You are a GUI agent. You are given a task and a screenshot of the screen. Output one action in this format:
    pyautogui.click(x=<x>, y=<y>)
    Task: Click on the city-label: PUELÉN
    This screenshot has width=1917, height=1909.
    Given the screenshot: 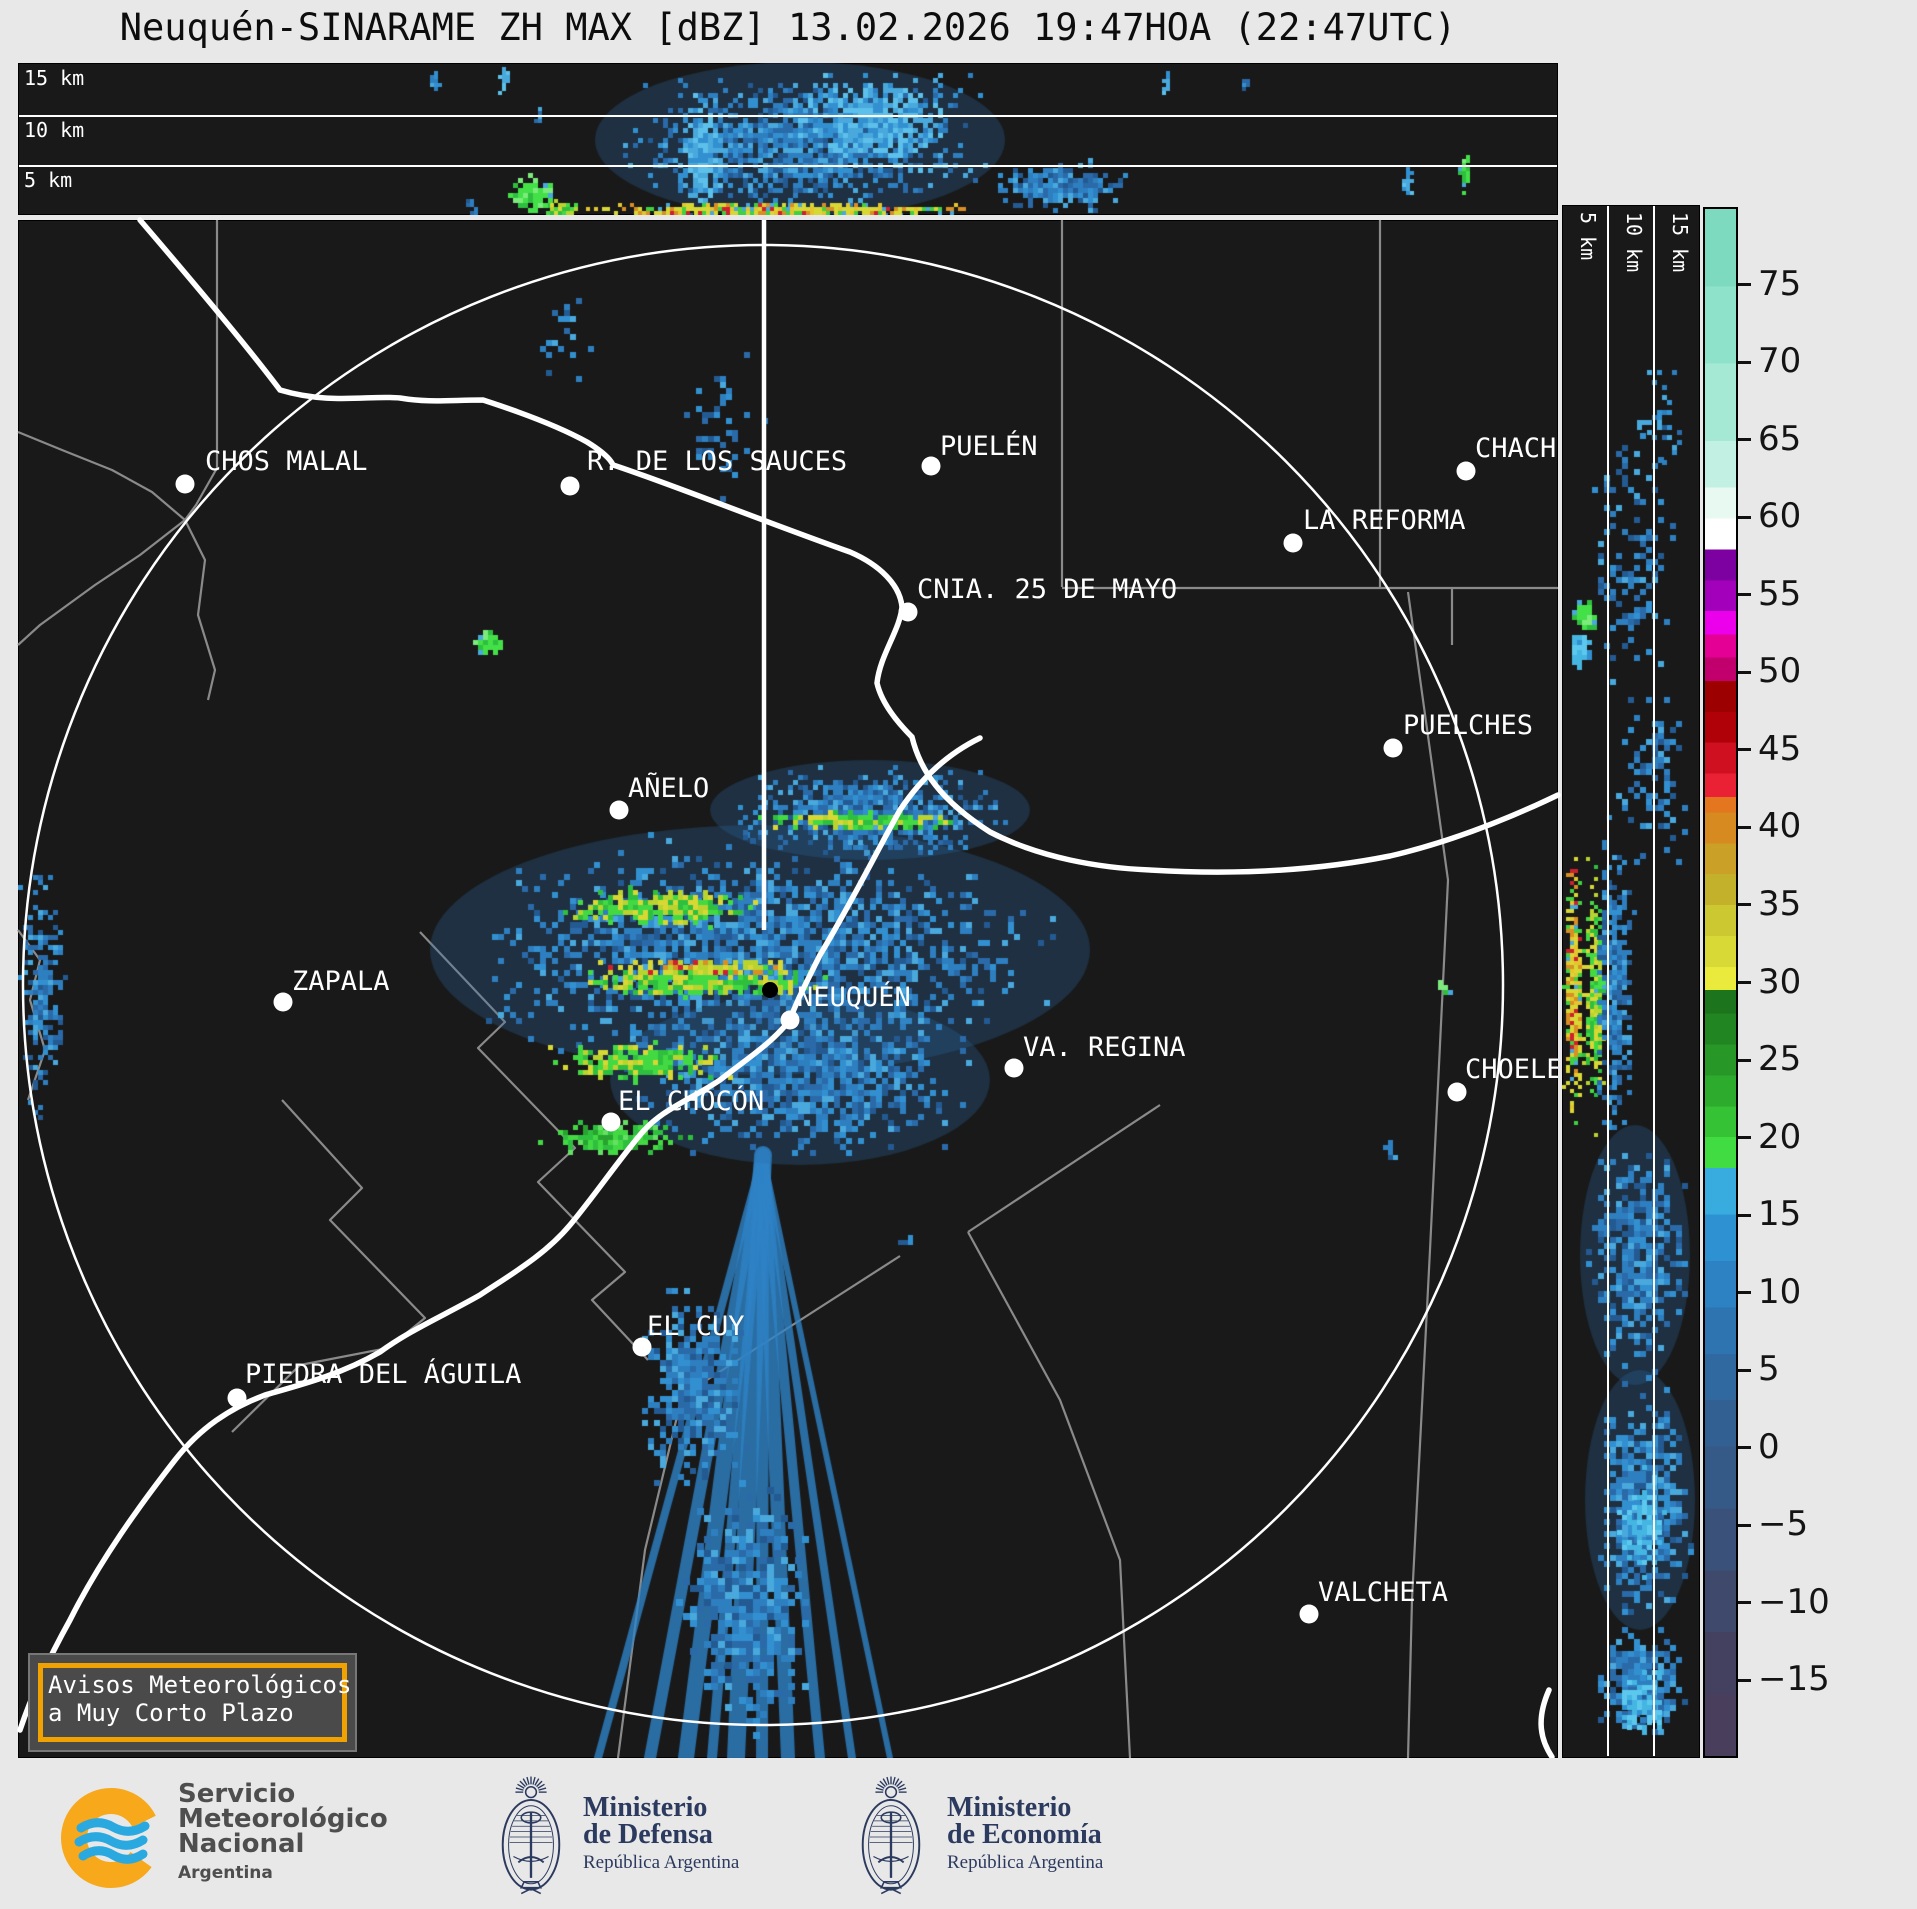 What is the action you would take?
    pyautogui.click(x=989, y=446)
    